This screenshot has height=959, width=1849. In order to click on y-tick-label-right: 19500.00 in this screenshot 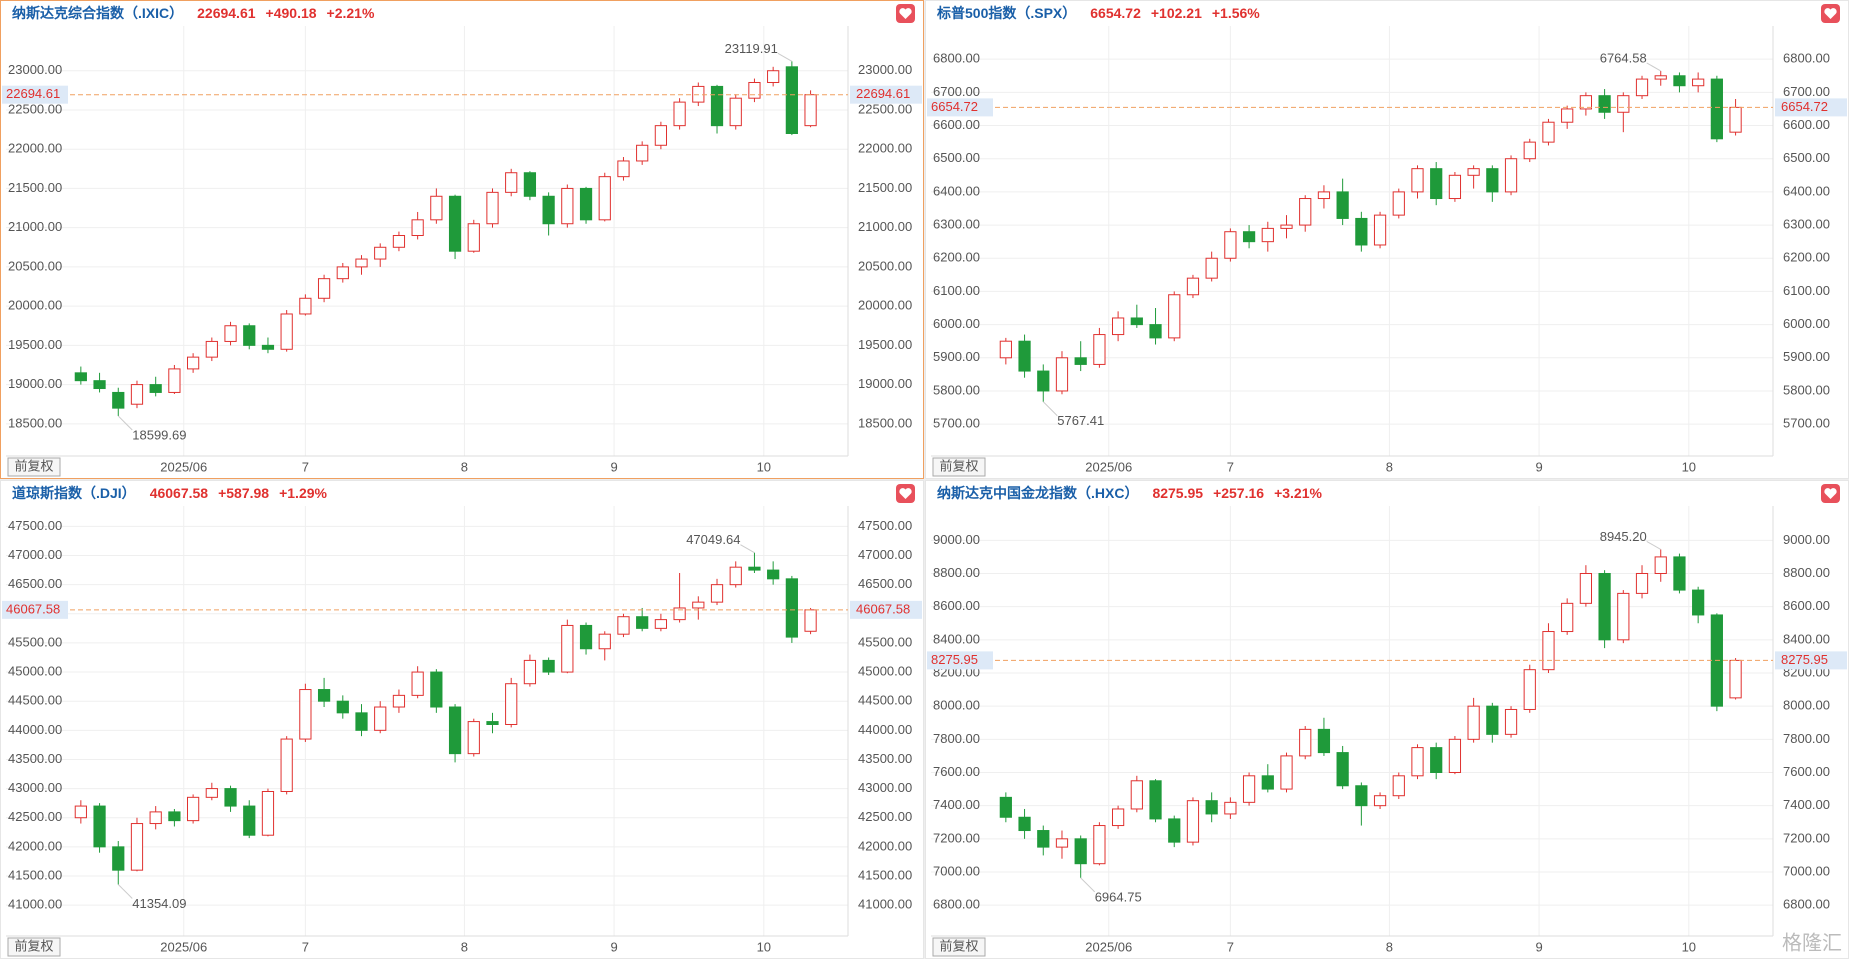, I will do `click(885, 344)`.